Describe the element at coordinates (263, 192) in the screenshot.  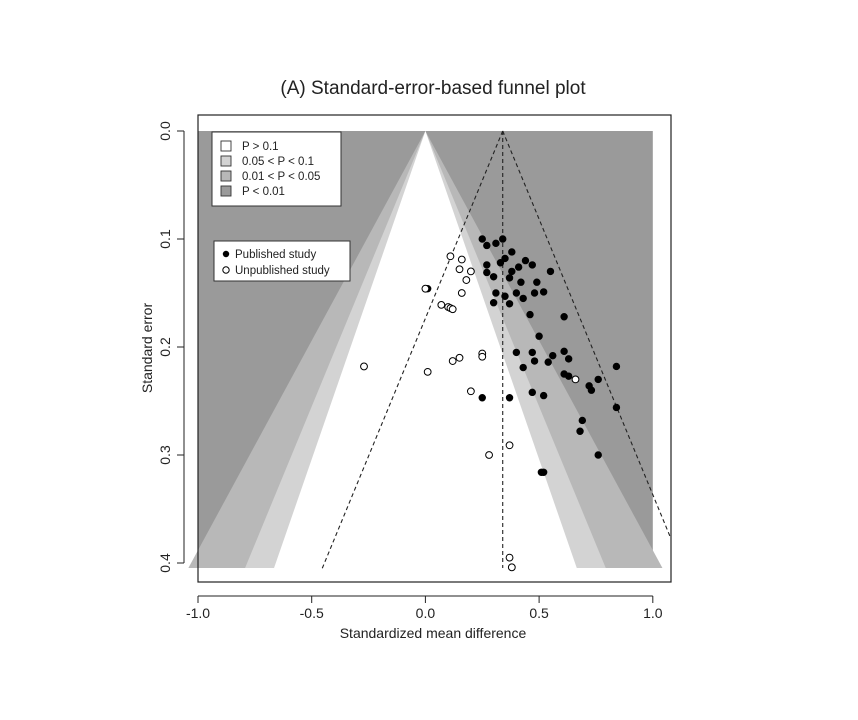
I see `legend-label: P < 0.01` at that location.